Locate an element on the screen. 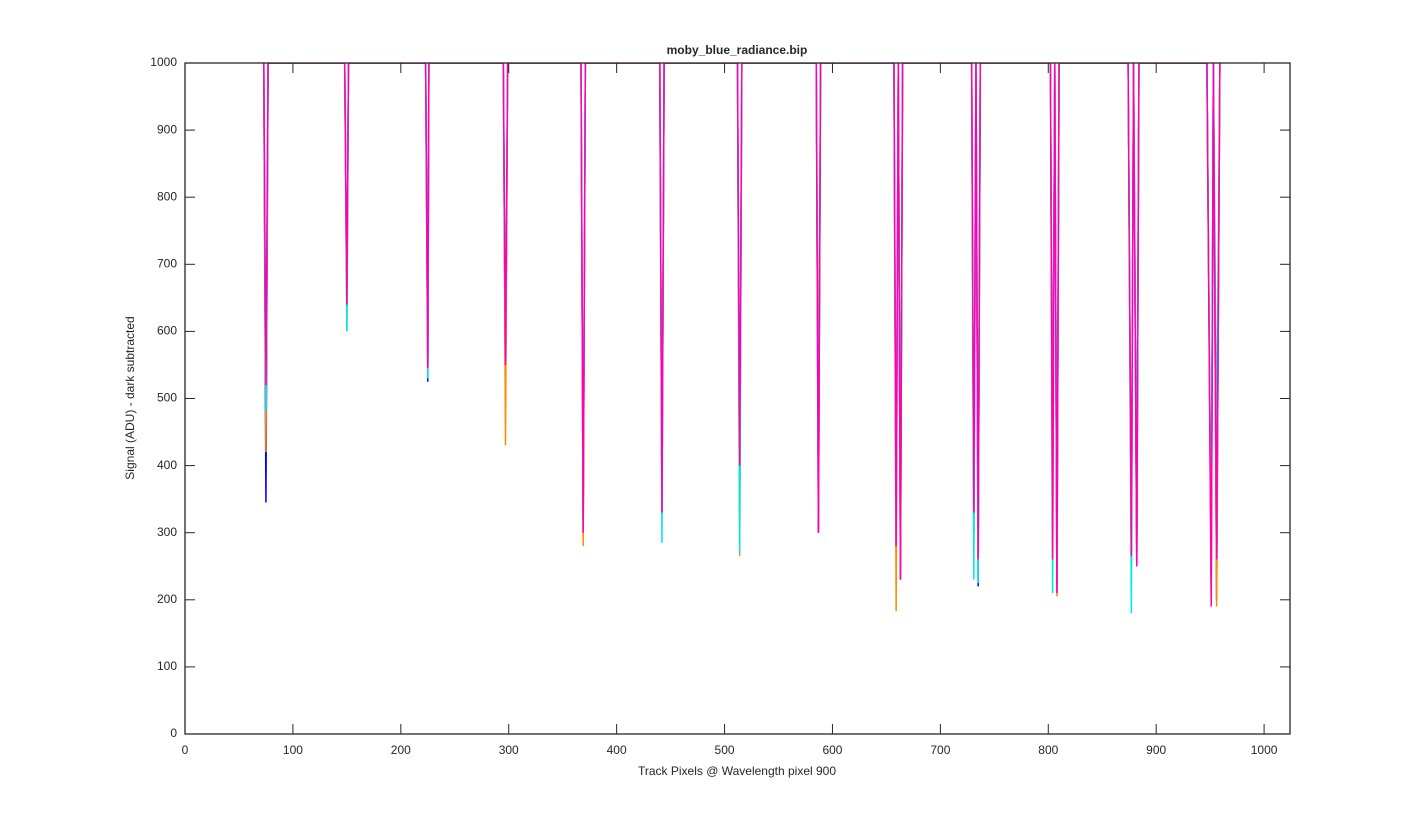 Image resolution: width=1425 pixels, height=825 pixels. y-tick-label: 600 is located at coordinates (167, 331).